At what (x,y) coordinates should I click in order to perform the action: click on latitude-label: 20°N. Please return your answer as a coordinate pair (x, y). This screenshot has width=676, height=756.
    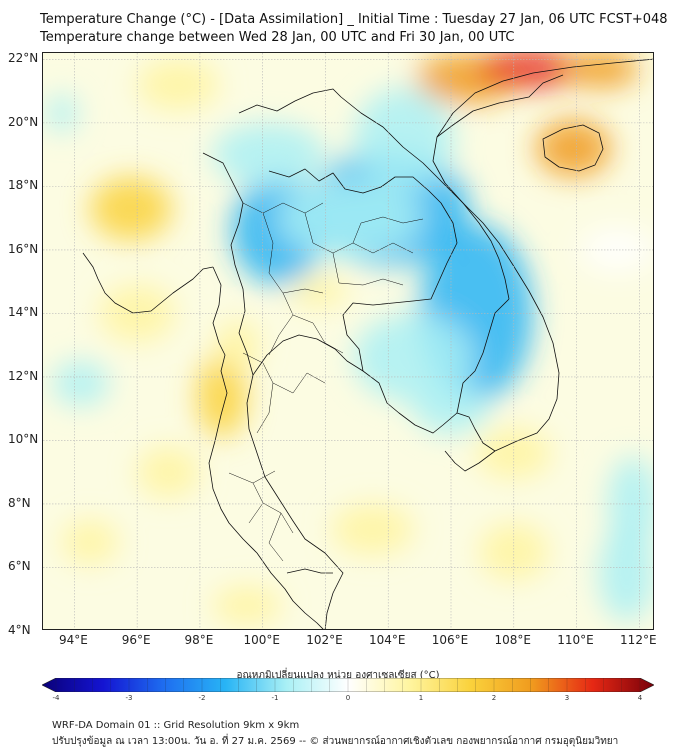
    Looking at the image, I should click on (23, 121).